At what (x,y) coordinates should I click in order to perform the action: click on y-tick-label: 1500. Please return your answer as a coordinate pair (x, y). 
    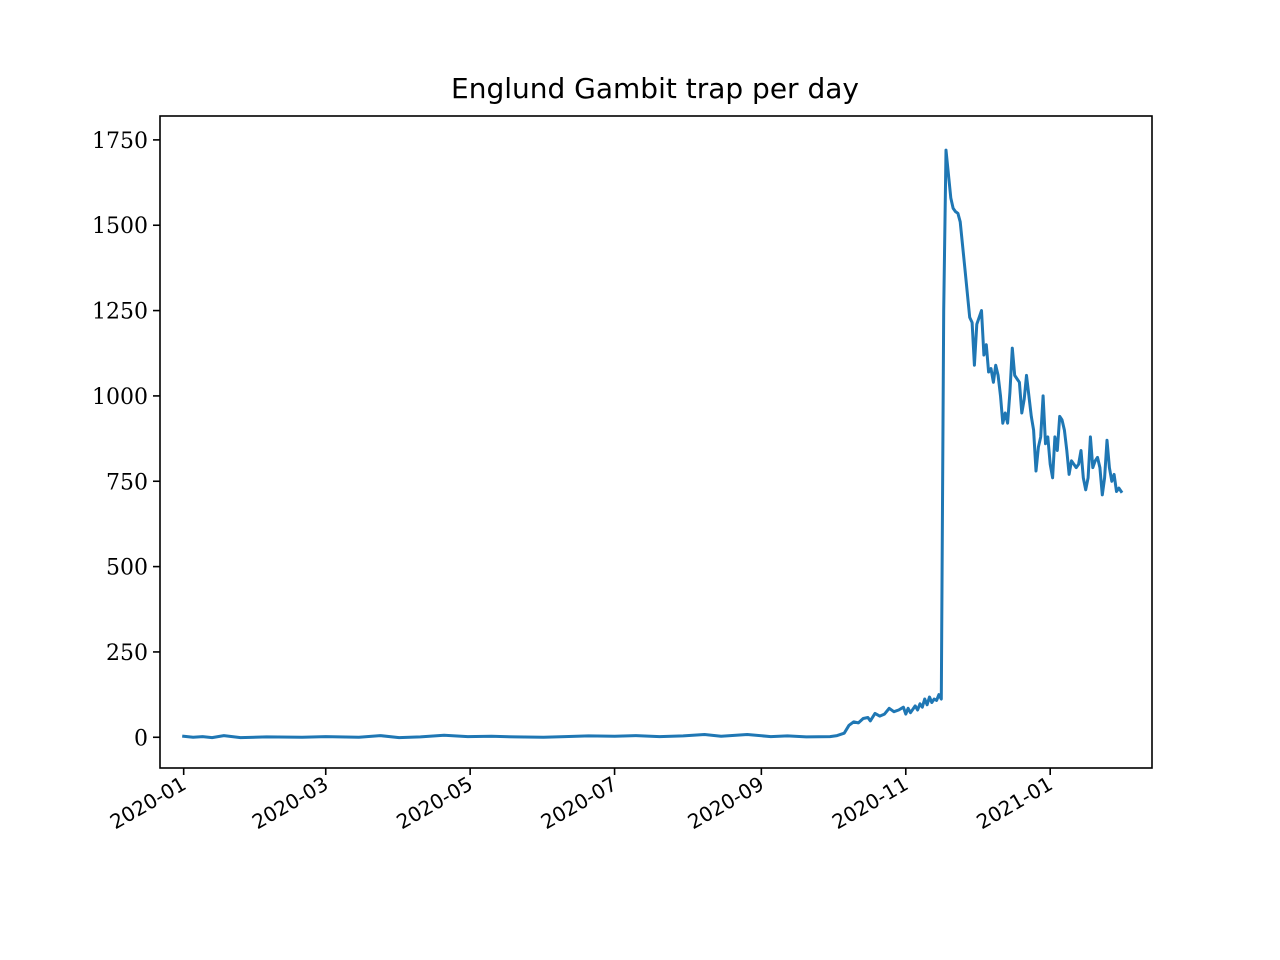
    Looking at the image, I should click on (120, 226).